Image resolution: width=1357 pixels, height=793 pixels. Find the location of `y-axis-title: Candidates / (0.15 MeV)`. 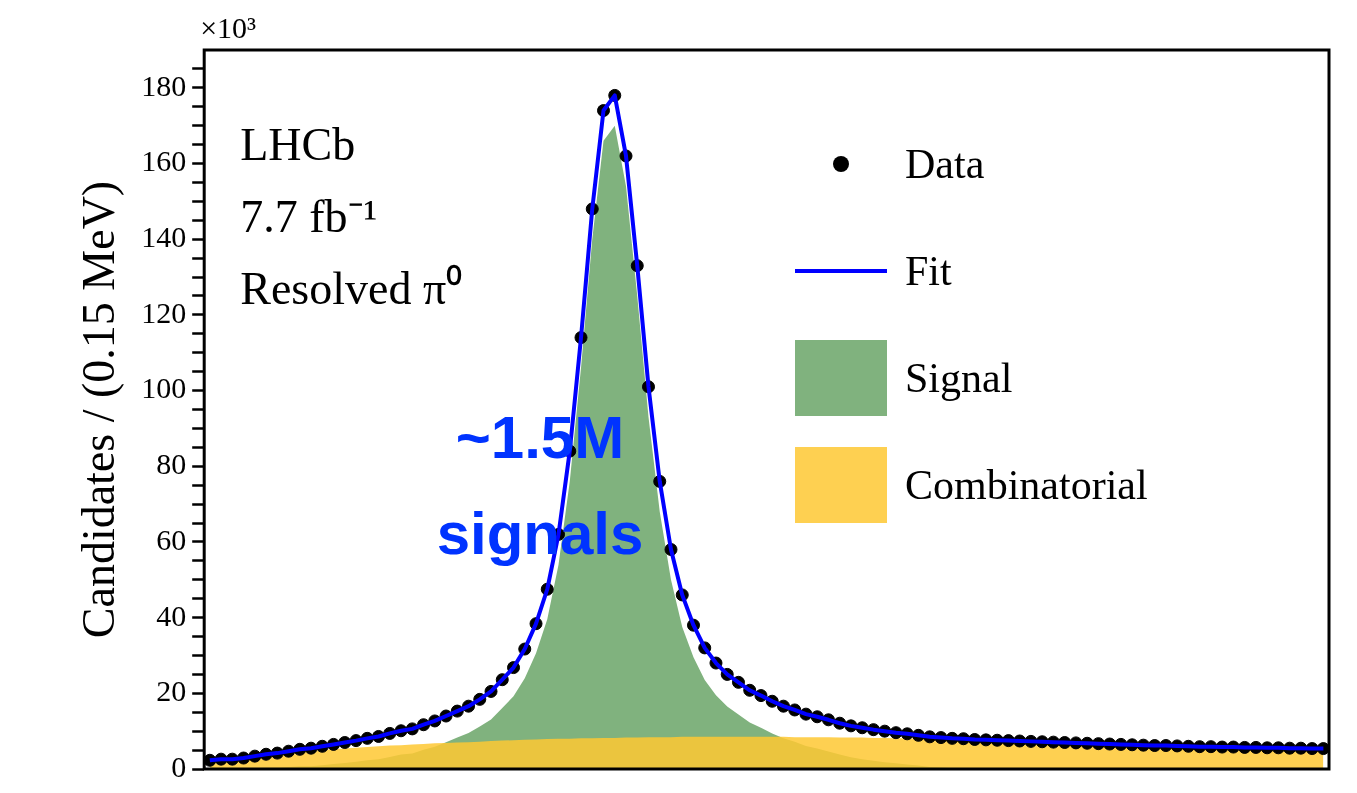

y-axis-title: Candidates / (0.15 MeV) is located at coordinates (98, 409).